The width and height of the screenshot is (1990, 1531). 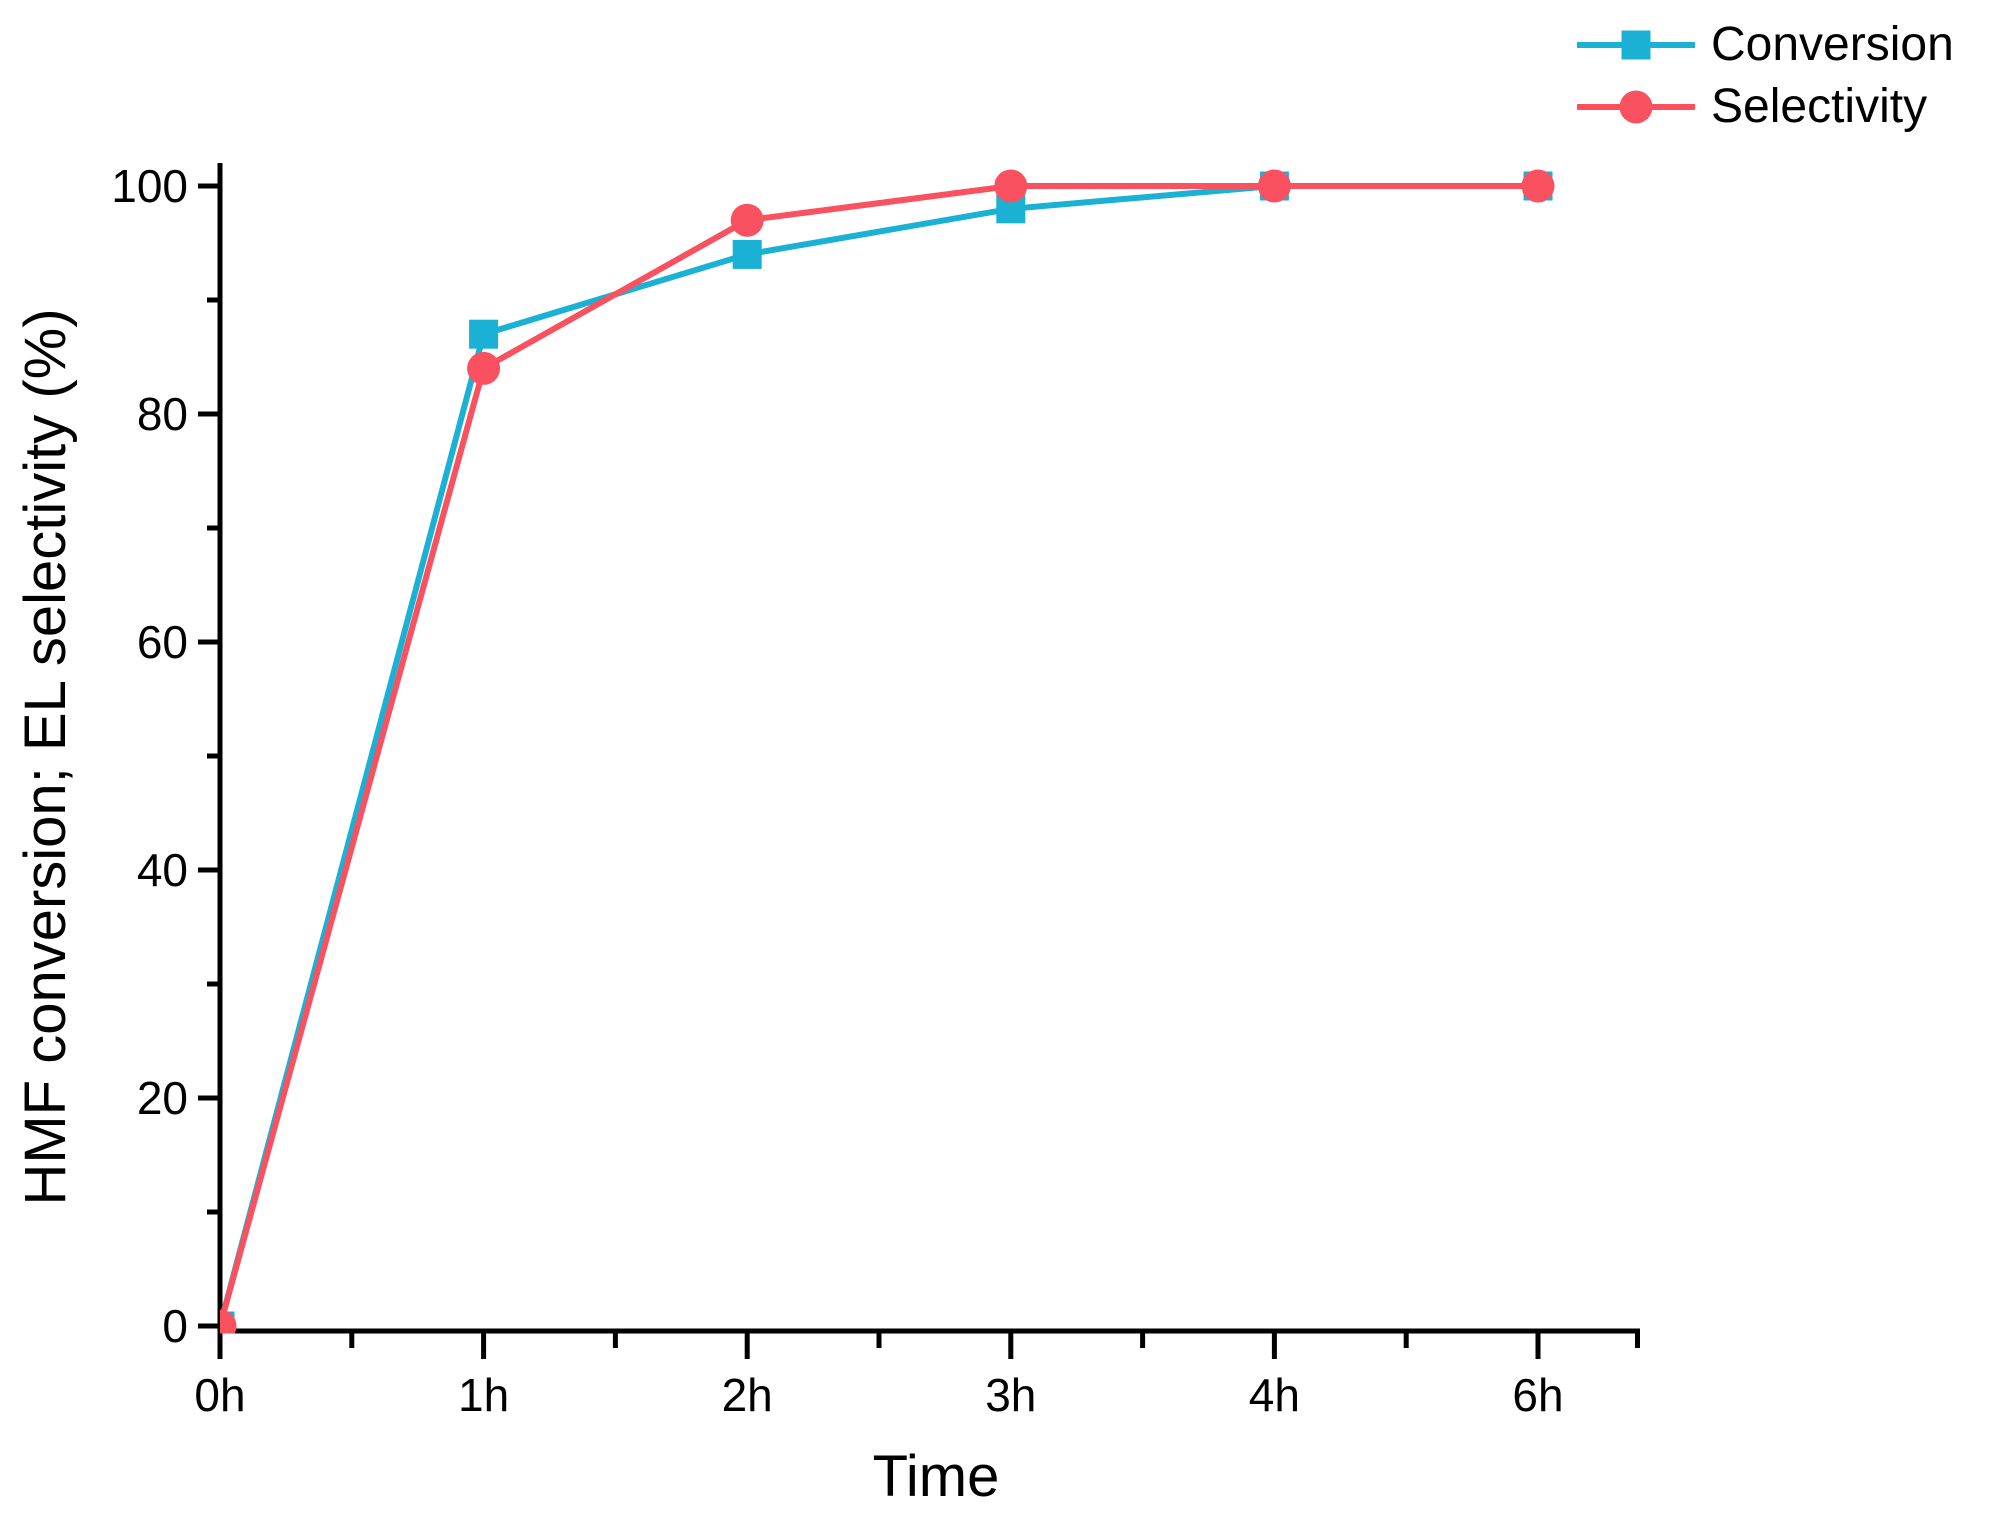 What do you see at coordinates (175, 1326) in the screenshot?
I see `y-tick-label: 0` at bounding box center [175, 1326].